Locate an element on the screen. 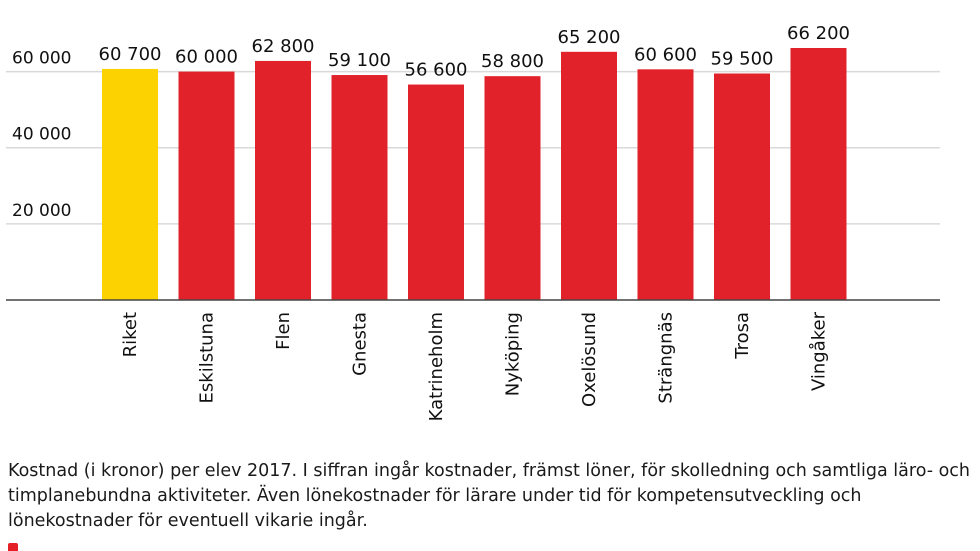 The image size is (980, 551). data-label: 59 500 is located at coordinates (742, 59).